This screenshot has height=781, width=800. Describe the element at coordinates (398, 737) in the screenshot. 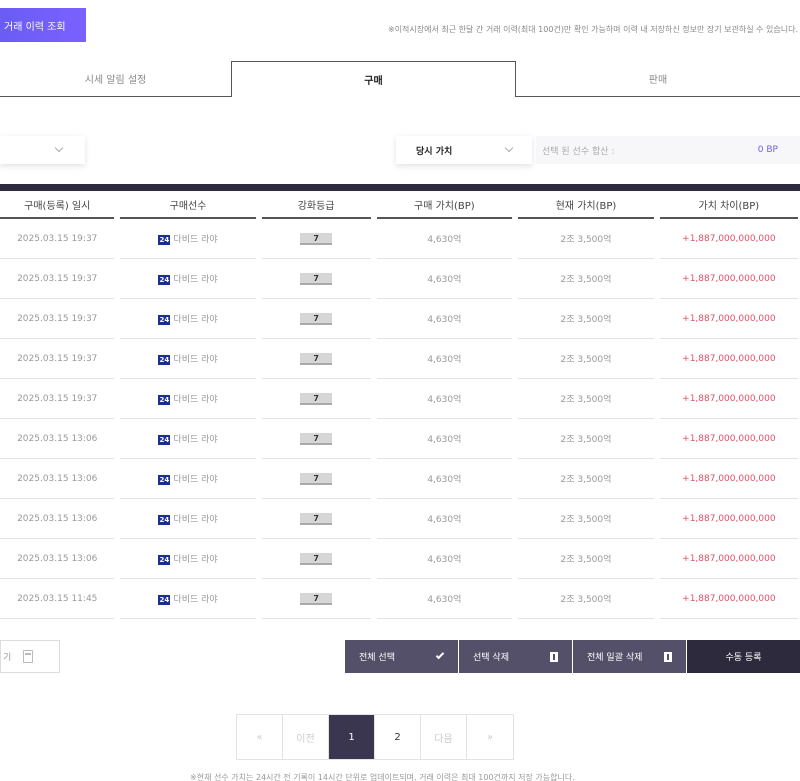

I see `page-button-2: 2` at that location.